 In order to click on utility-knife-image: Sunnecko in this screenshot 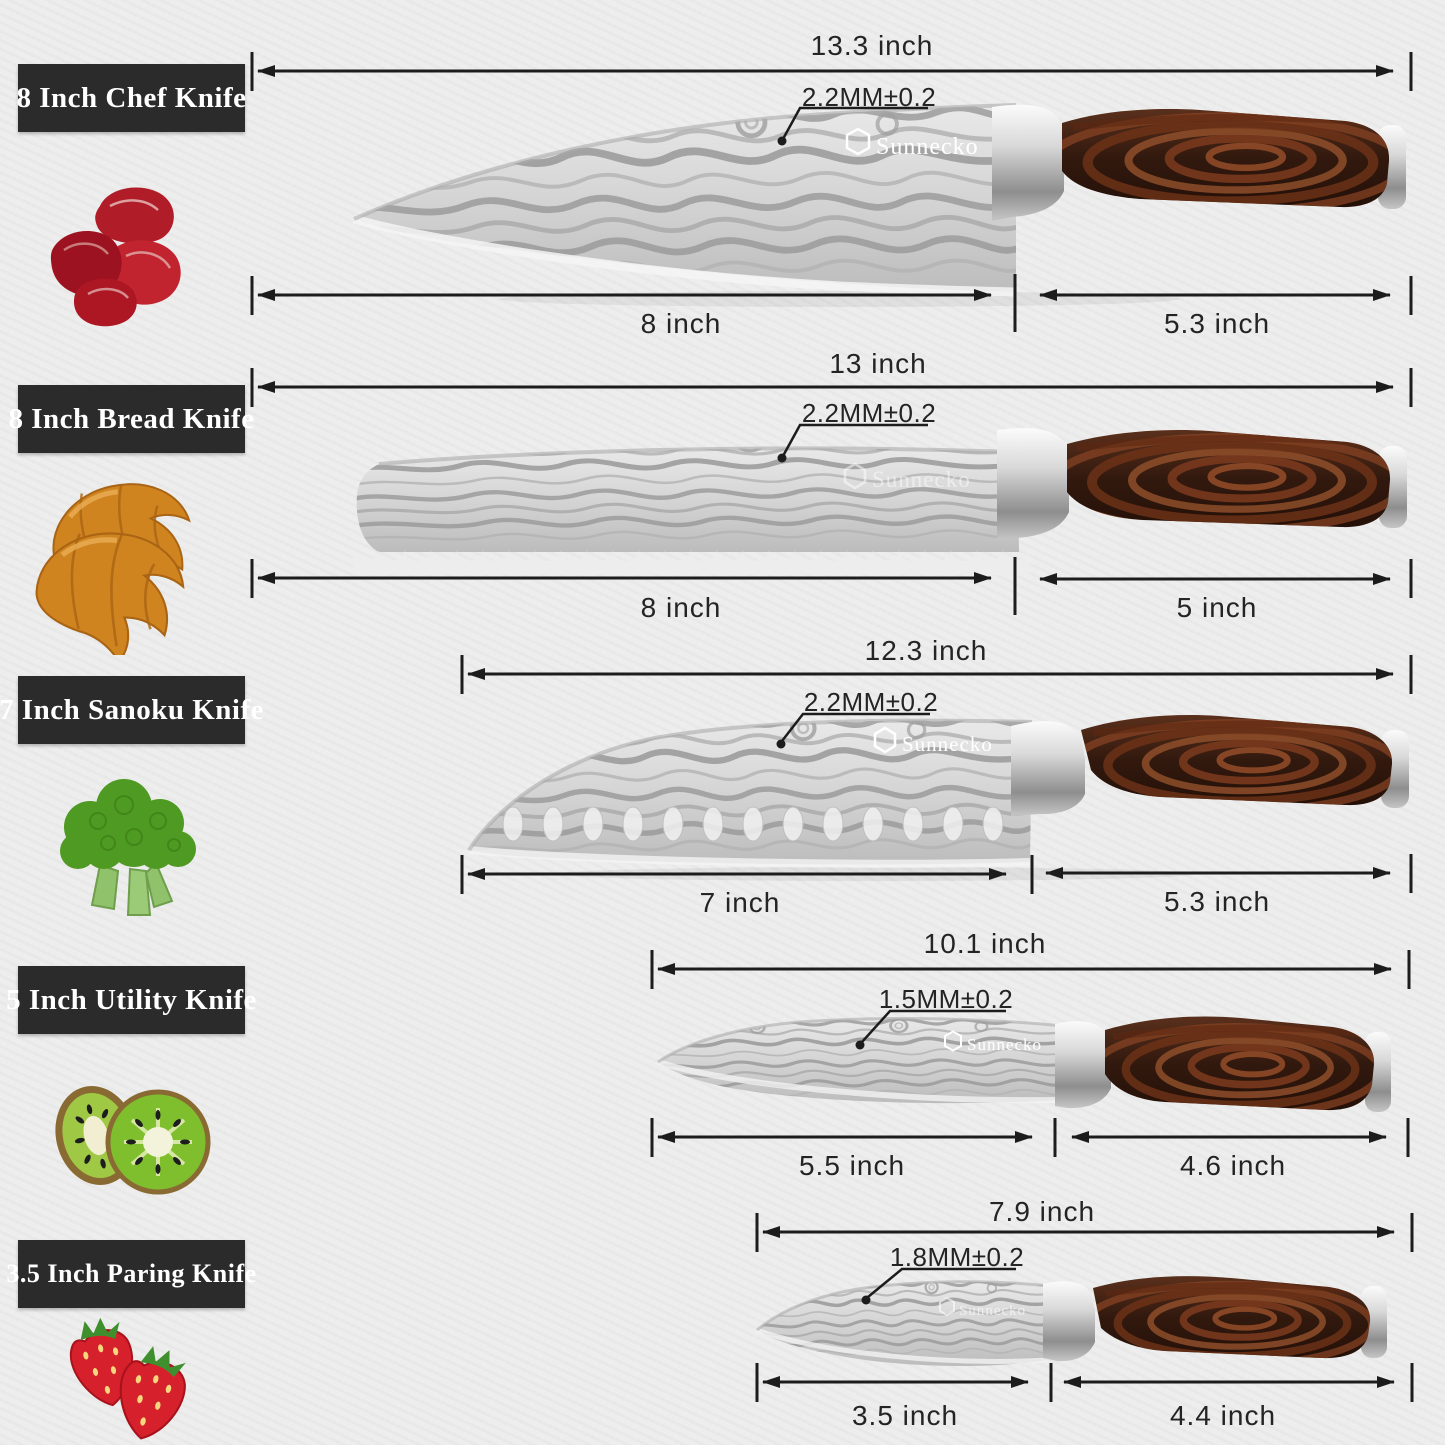, I will do `click(1024, 1064)`.